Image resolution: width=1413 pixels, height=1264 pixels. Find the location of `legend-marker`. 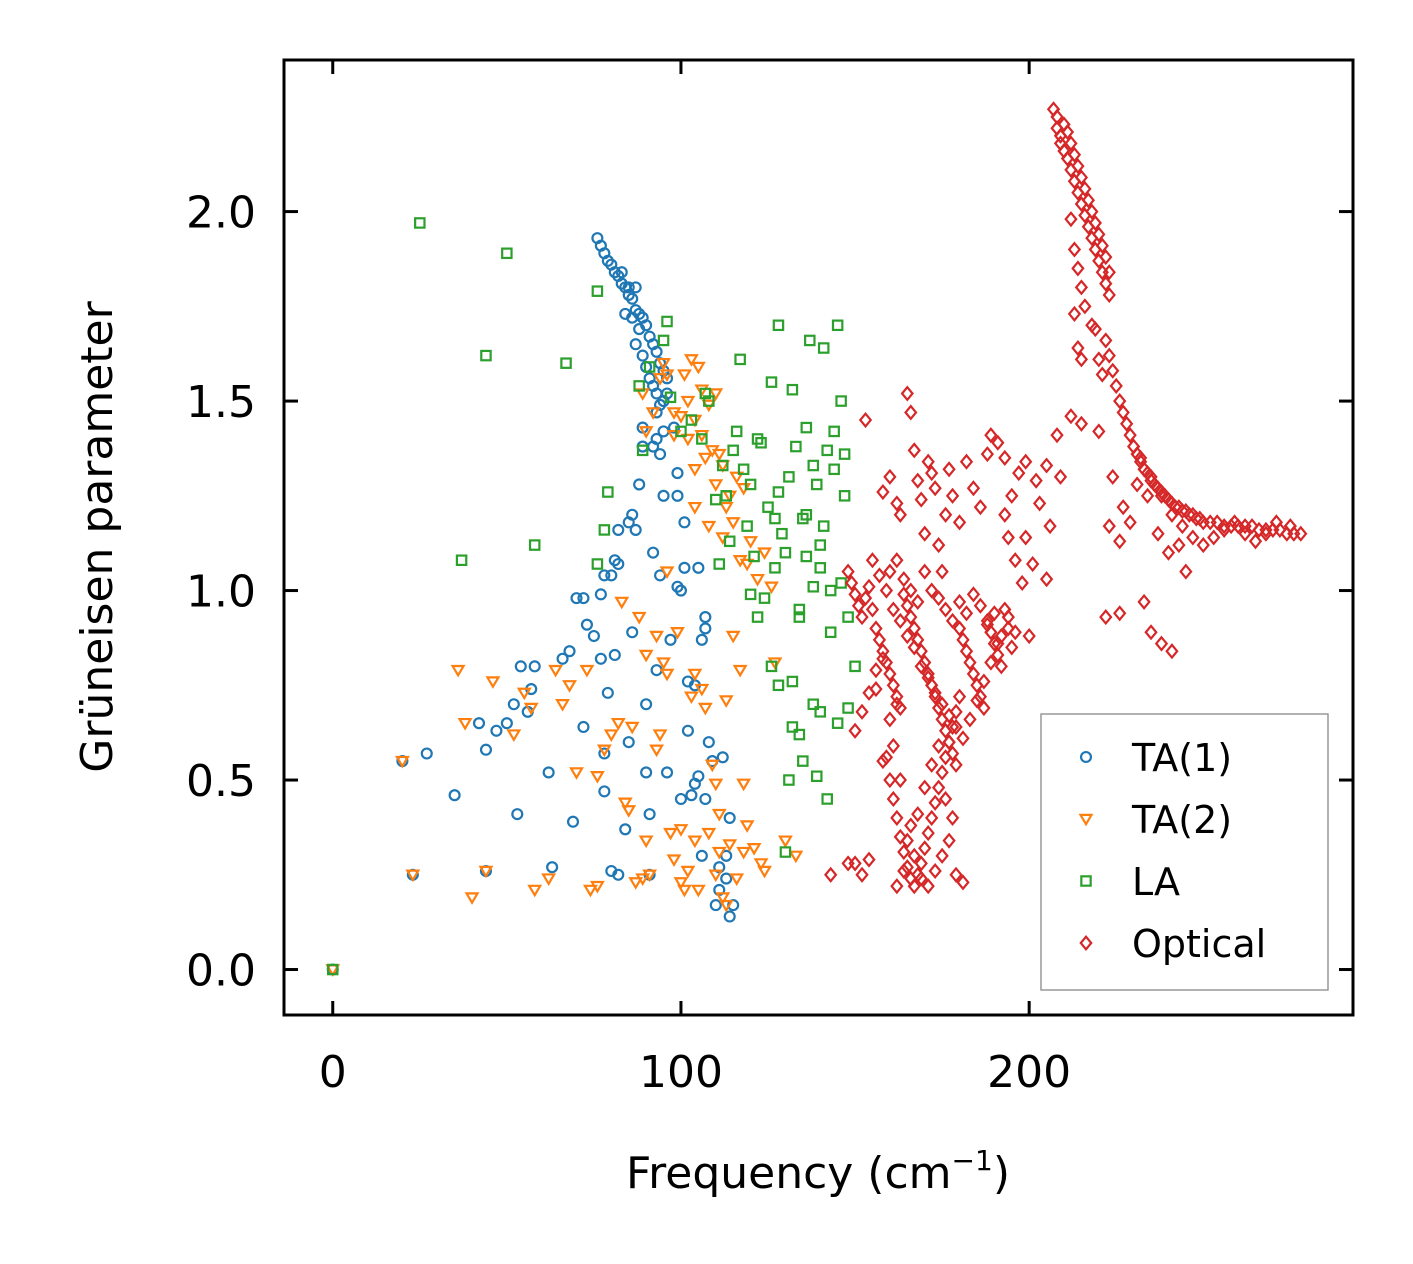

legend-marker is located at coordinates (1086, 757).